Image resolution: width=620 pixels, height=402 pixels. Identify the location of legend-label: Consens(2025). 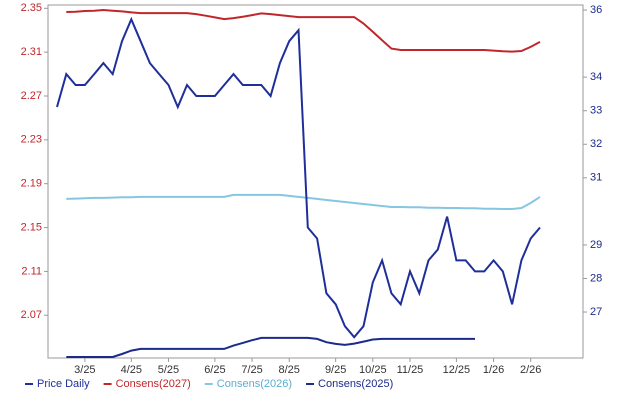
(355, 384).